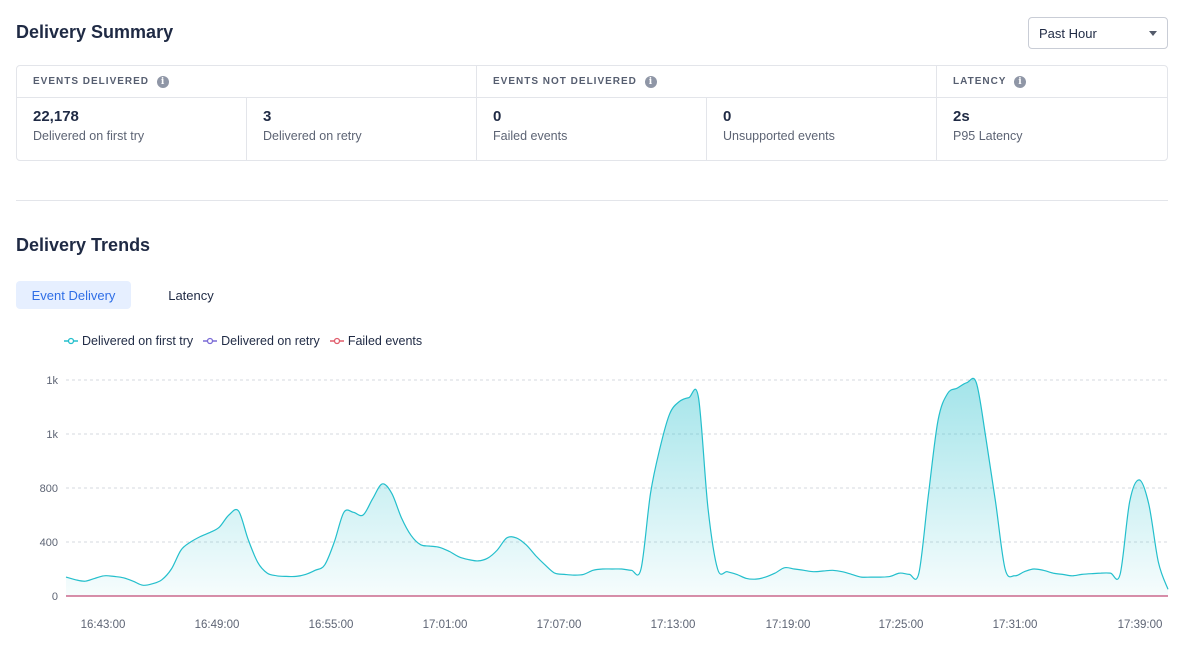 This screenshot has height=668, width=1188. What do you see at coordinates (592, 200) in the screenshot?
I see `section-divider` at bounding box center [592, 200].